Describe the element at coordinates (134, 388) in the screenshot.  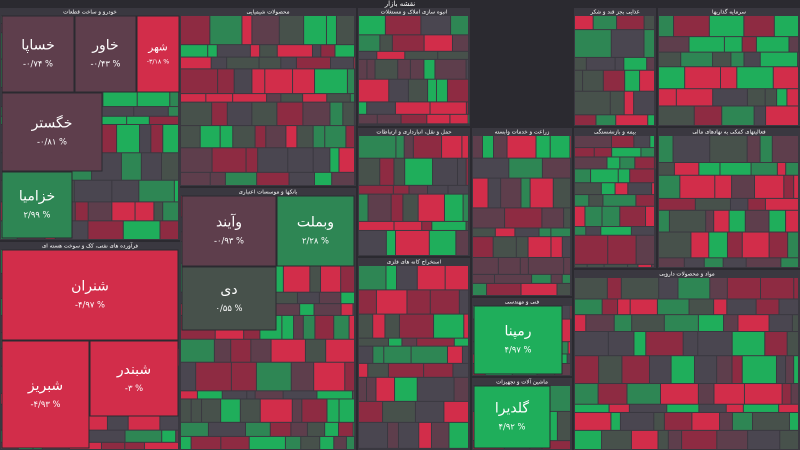
I see `stock-change: -۳ %` at that location.